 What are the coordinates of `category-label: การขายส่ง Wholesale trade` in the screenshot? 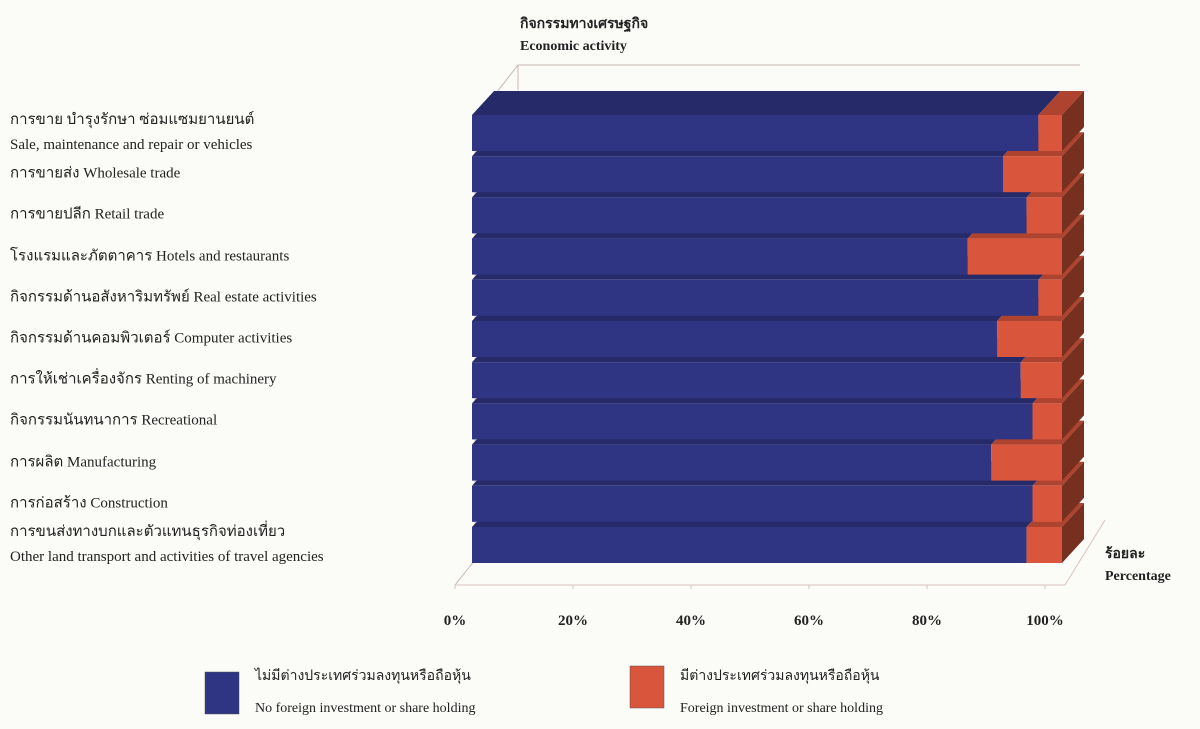 It's located at (95, 173).